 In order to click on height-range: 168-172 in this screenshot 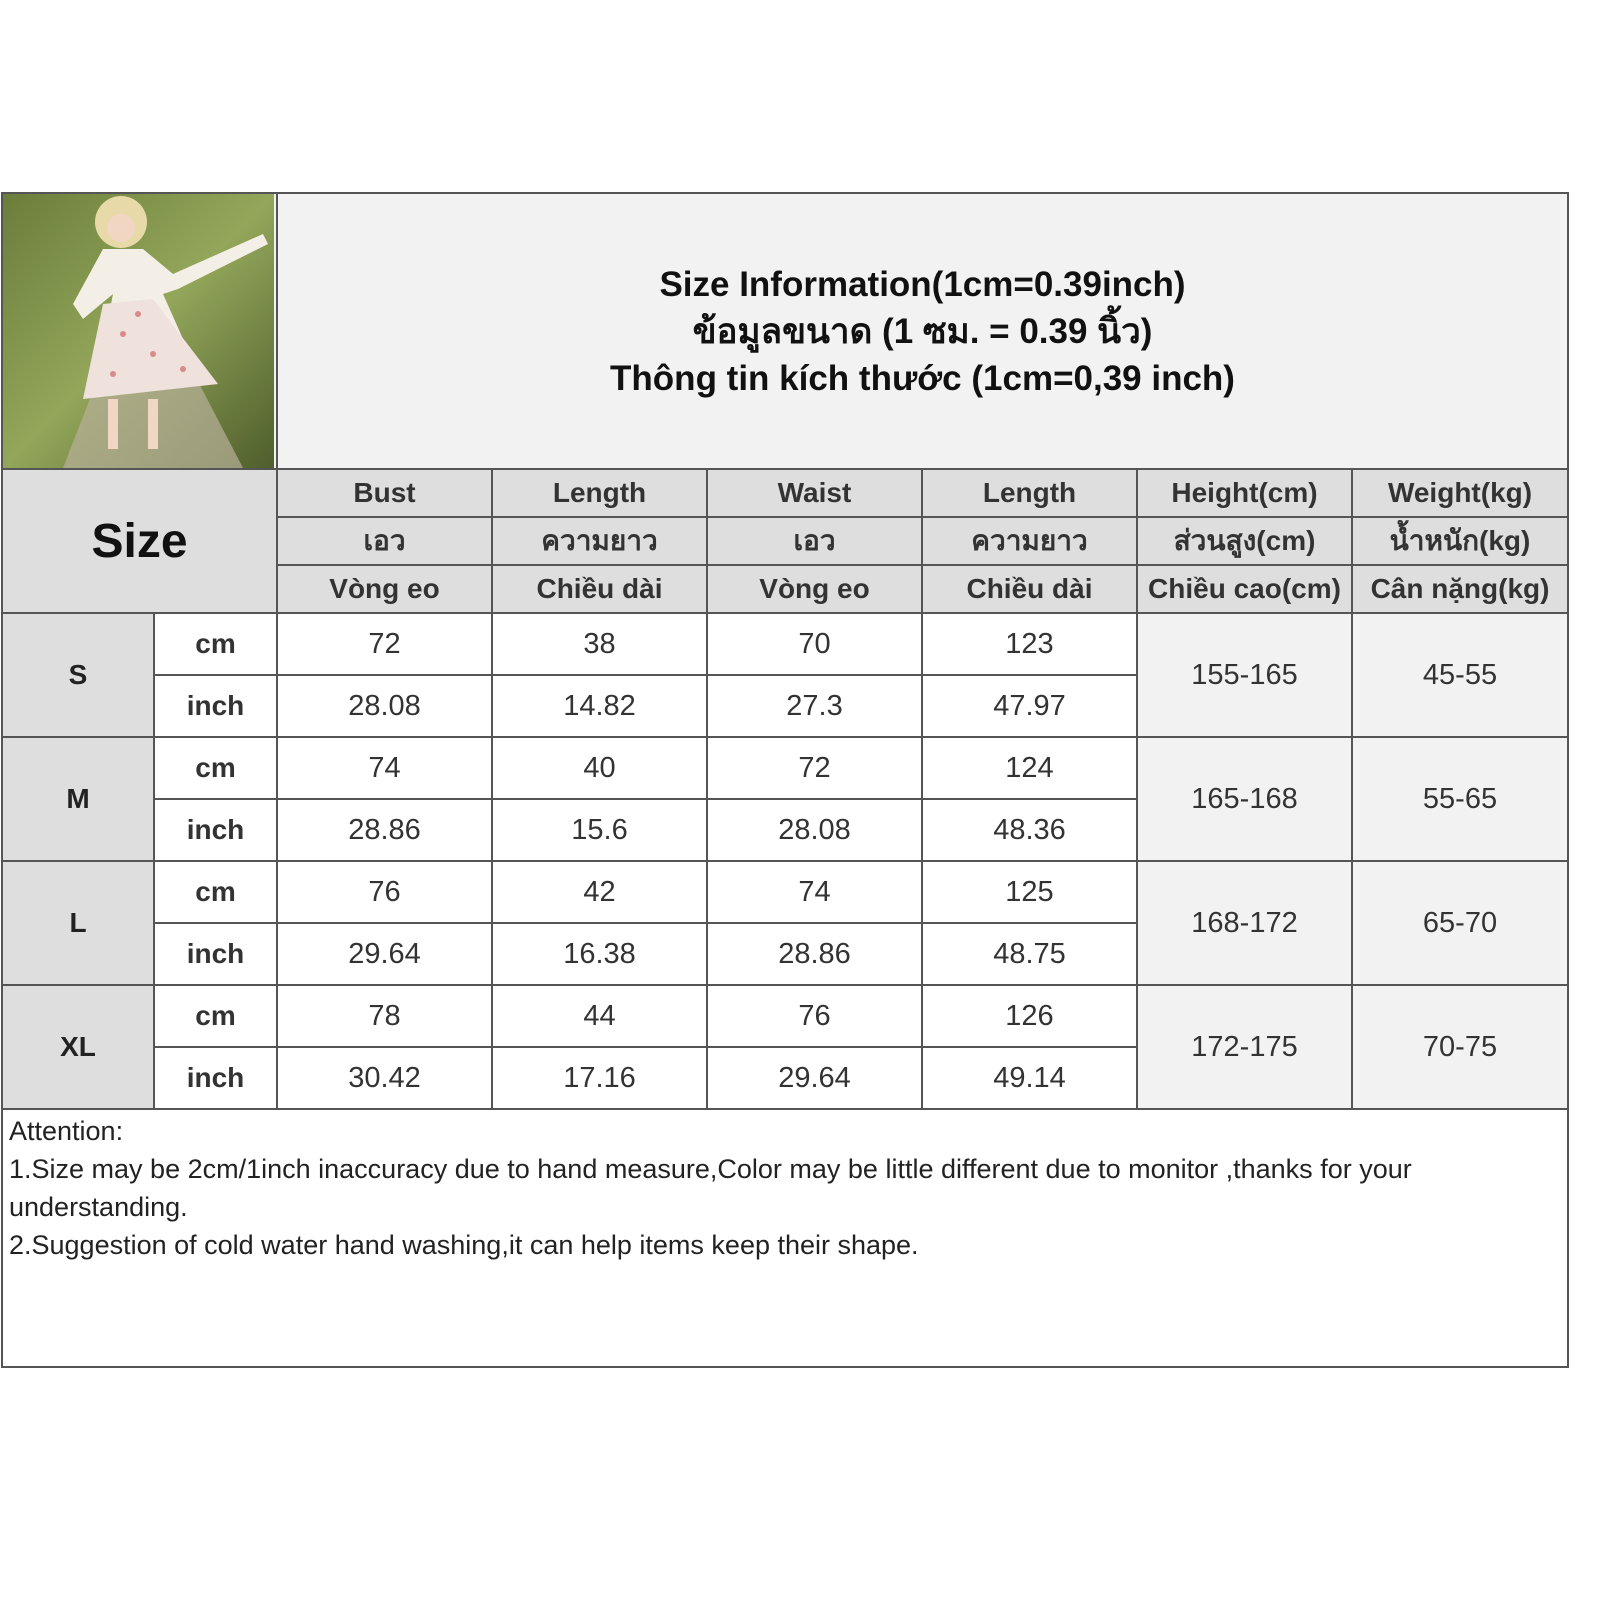, I will do `click(1244, 923)`.